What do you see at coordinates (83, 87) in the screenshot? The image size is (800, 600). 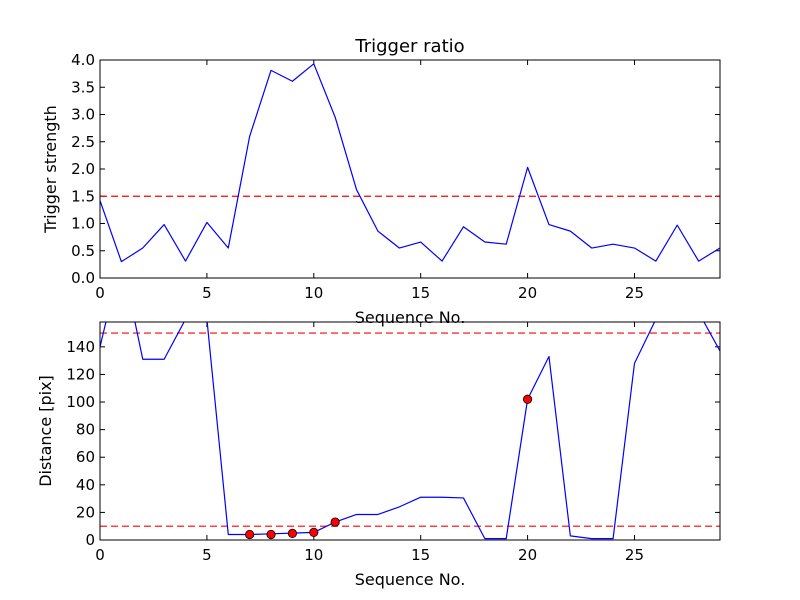 I see `y-tick-label: 3.5` at bounding box center [83, 87].